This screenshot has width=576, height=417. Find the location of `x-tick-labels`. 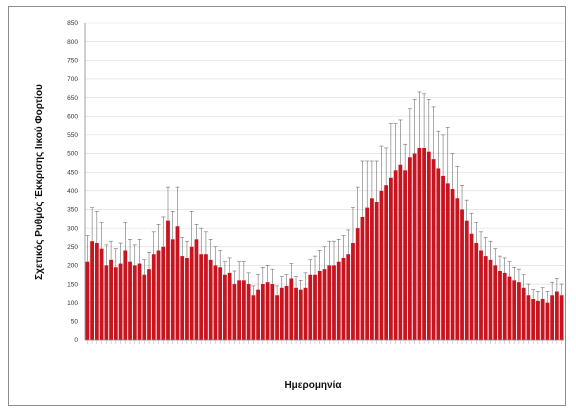

x-tick-labels is located at coordinates (324, 342).